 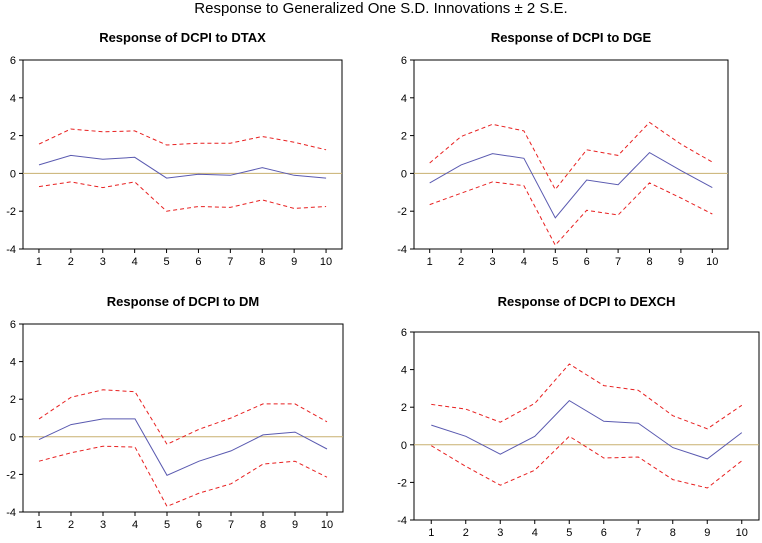 I want to click on chart-title: Response of DCPI to DTAX, so click(x=182, y=37).